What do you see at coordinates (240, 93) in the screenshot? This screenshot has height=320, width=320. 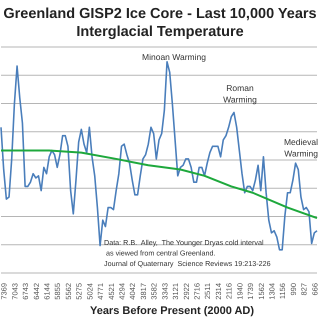 I see `annotation: Roman Warming` at bounding box center [240, 93].